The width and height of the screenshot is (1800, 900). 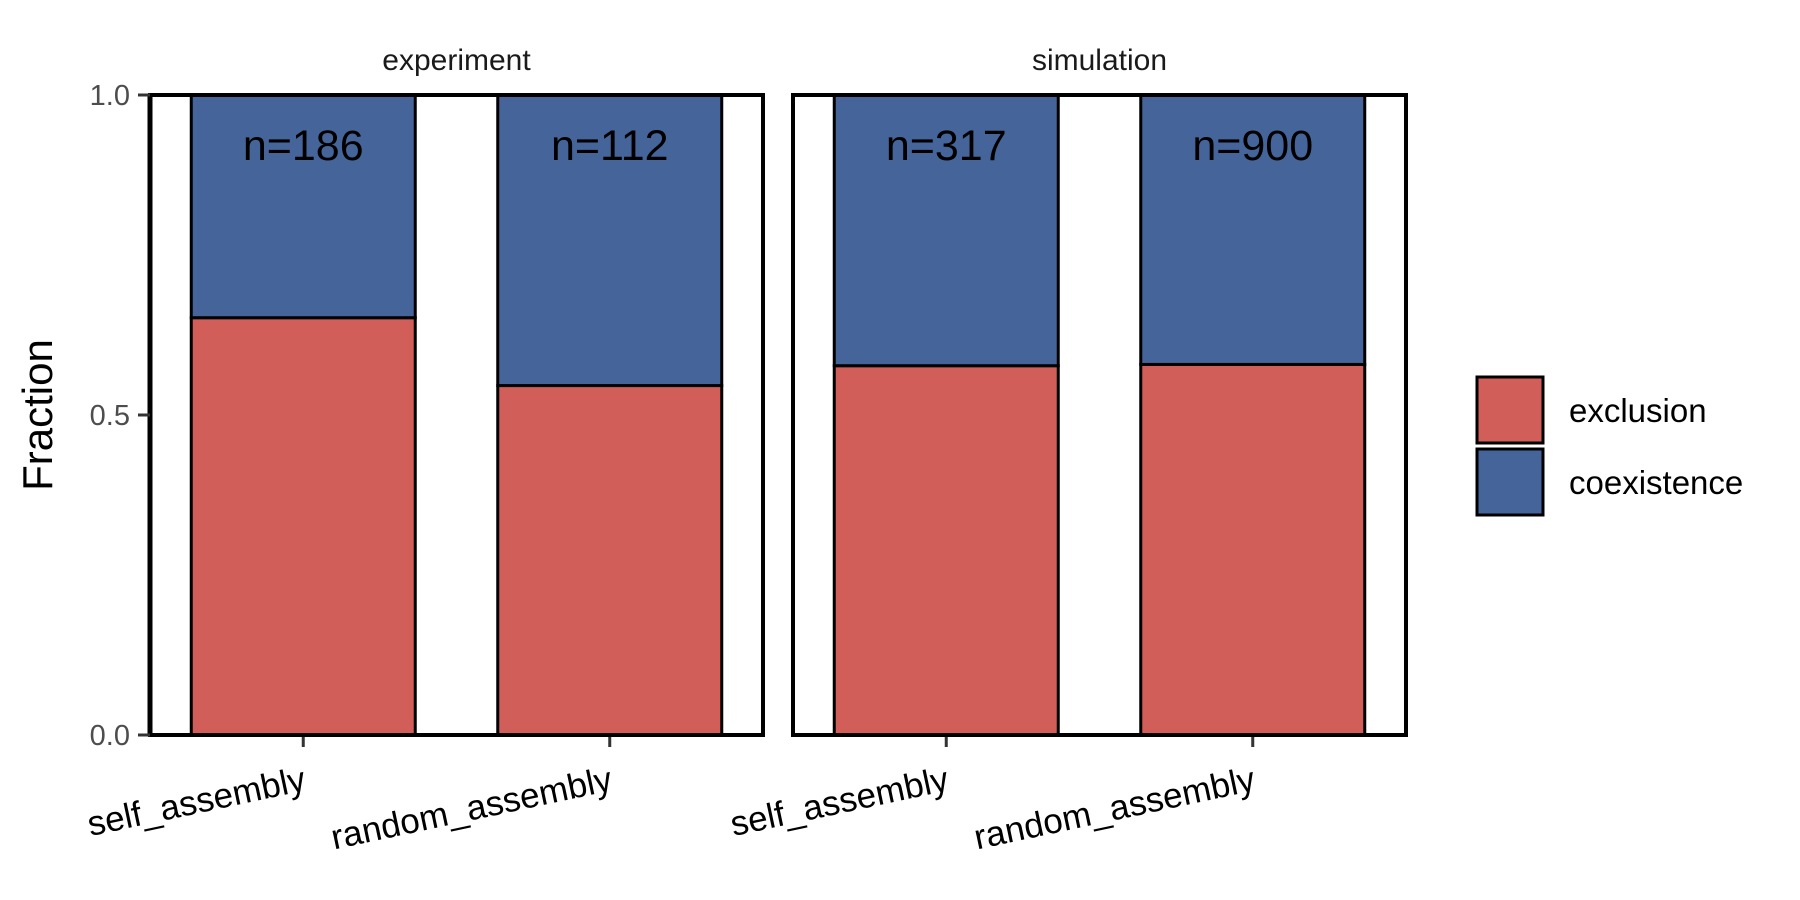 I want to click on bar-coexistence-experiment-random_assembly, so click(x=610, y=240).